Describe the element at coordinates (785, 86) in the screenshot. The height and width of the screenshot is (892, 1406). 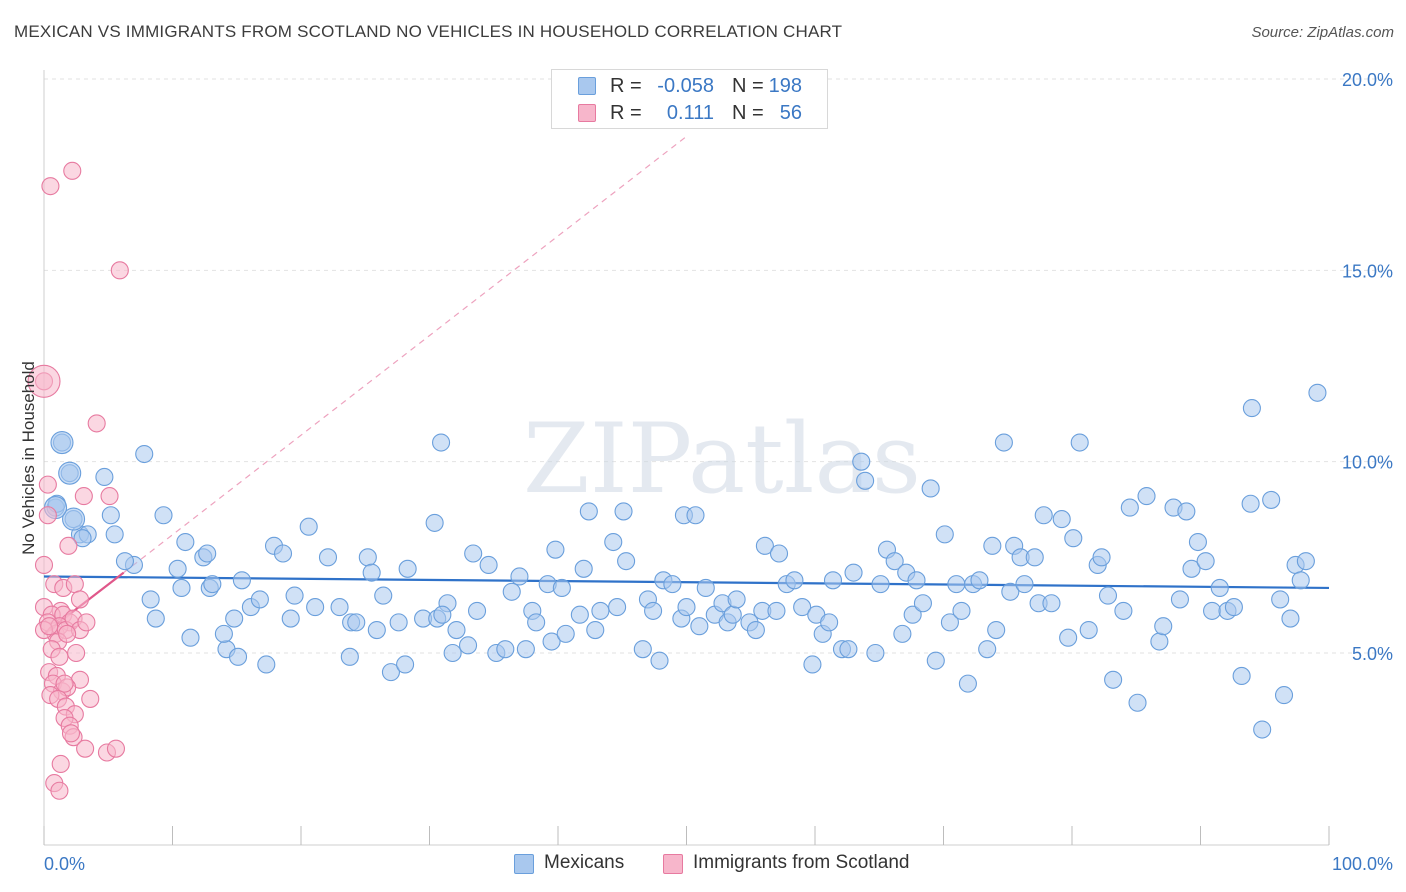
I see `legend-n-value: 198` at that location.